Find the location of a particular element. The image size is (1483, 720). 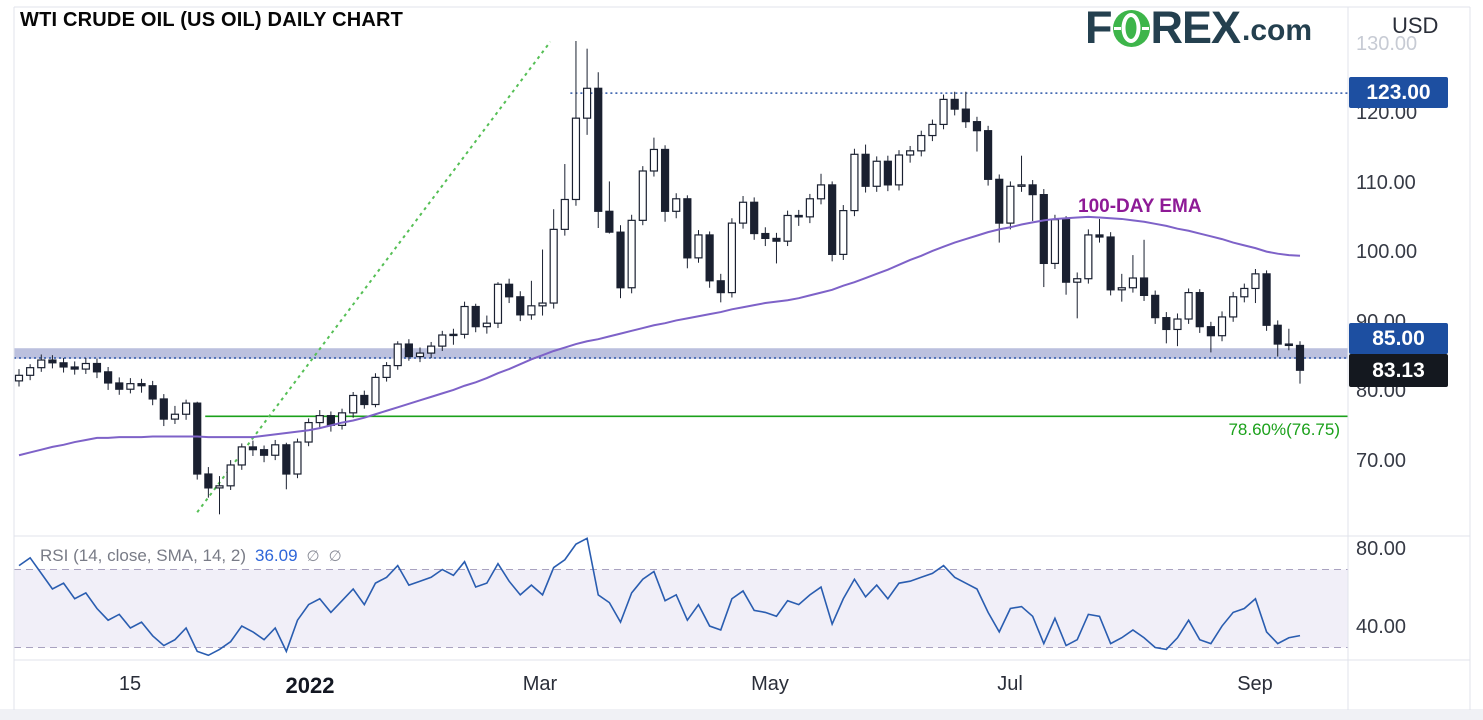

rsi-legend: RSI (14, close, SMA, 14, 2) 36.09 ∅ ∅ is located at coordinates (191, 556).